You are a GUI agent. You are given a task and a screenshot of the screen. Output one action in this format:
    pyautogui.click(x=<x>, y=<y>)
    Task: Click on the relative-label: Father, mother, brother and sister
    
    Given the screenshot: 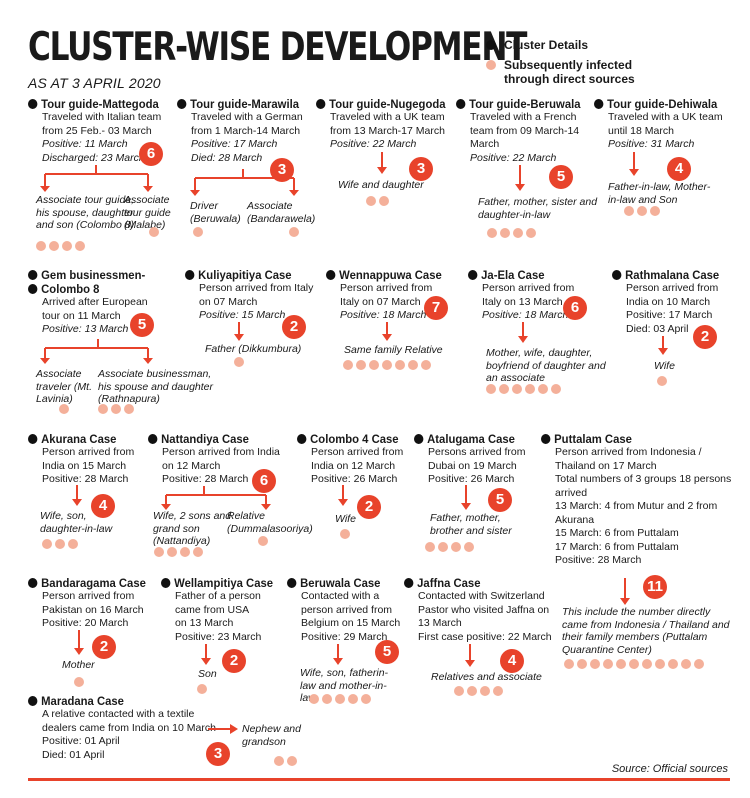 What is the action you would take?
    pyautogui.click(x=471, y=524)
    